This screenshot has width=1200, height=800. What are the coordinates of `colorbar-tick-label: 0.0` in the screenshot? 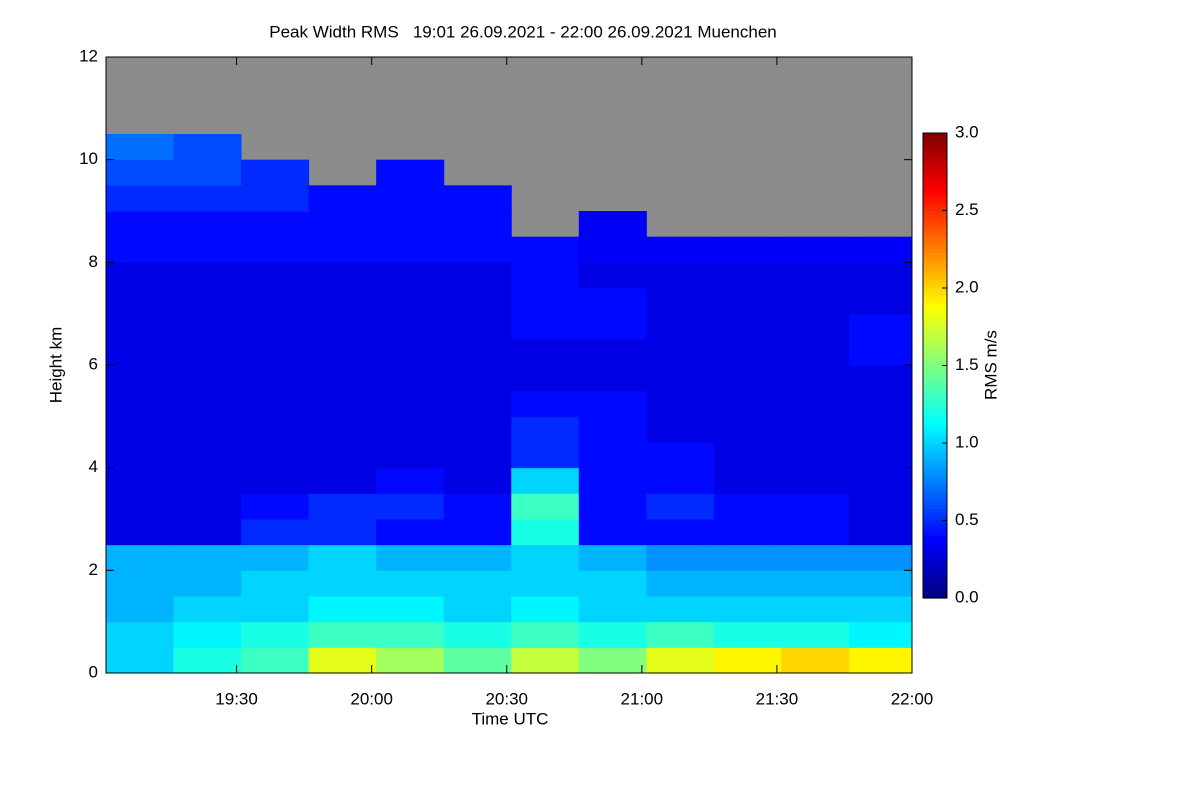 It's located at (967, 596).